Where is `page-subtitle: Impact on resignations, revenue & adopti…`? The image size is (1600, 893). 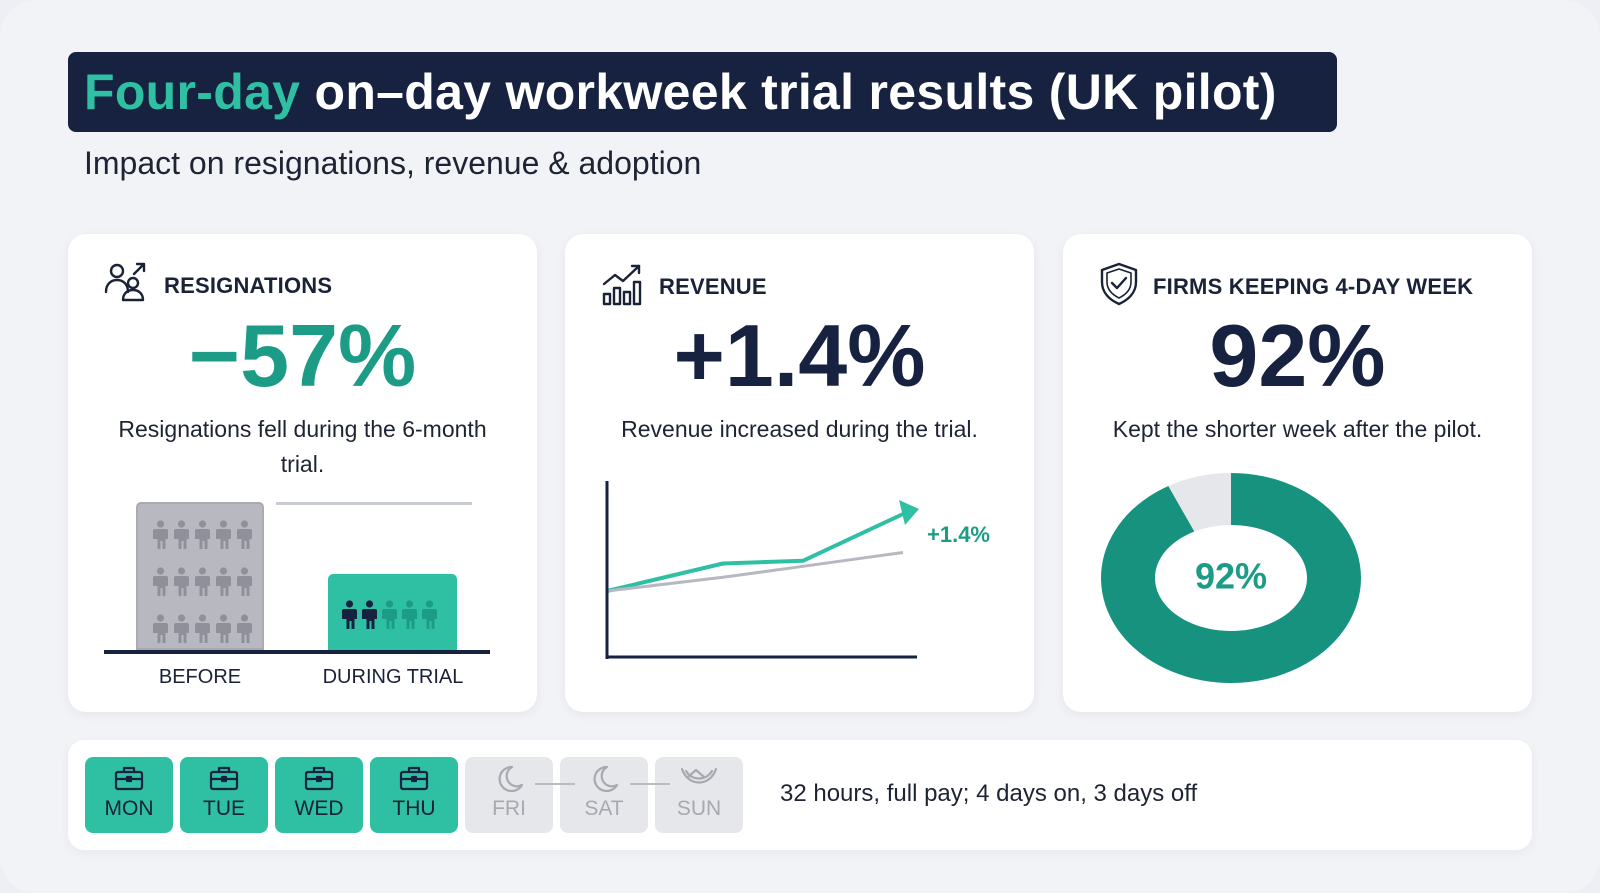
page-subtitle: Impact on resignations, revenue & adopti… is located at coordinates (393, 163).